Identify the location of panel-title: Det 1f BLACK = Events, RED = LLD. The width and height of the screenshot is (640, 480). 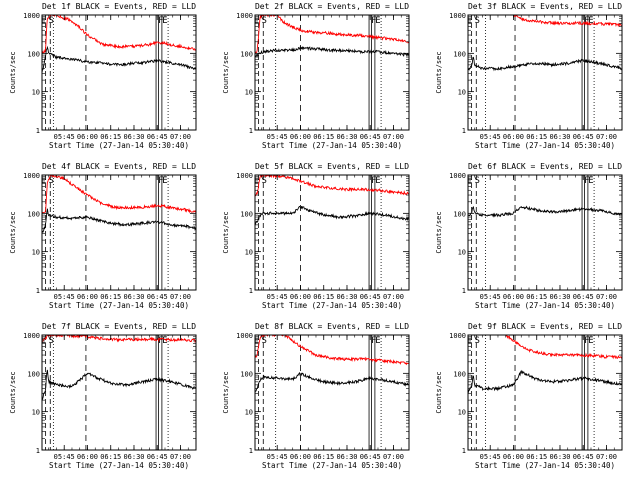
(119, 6).